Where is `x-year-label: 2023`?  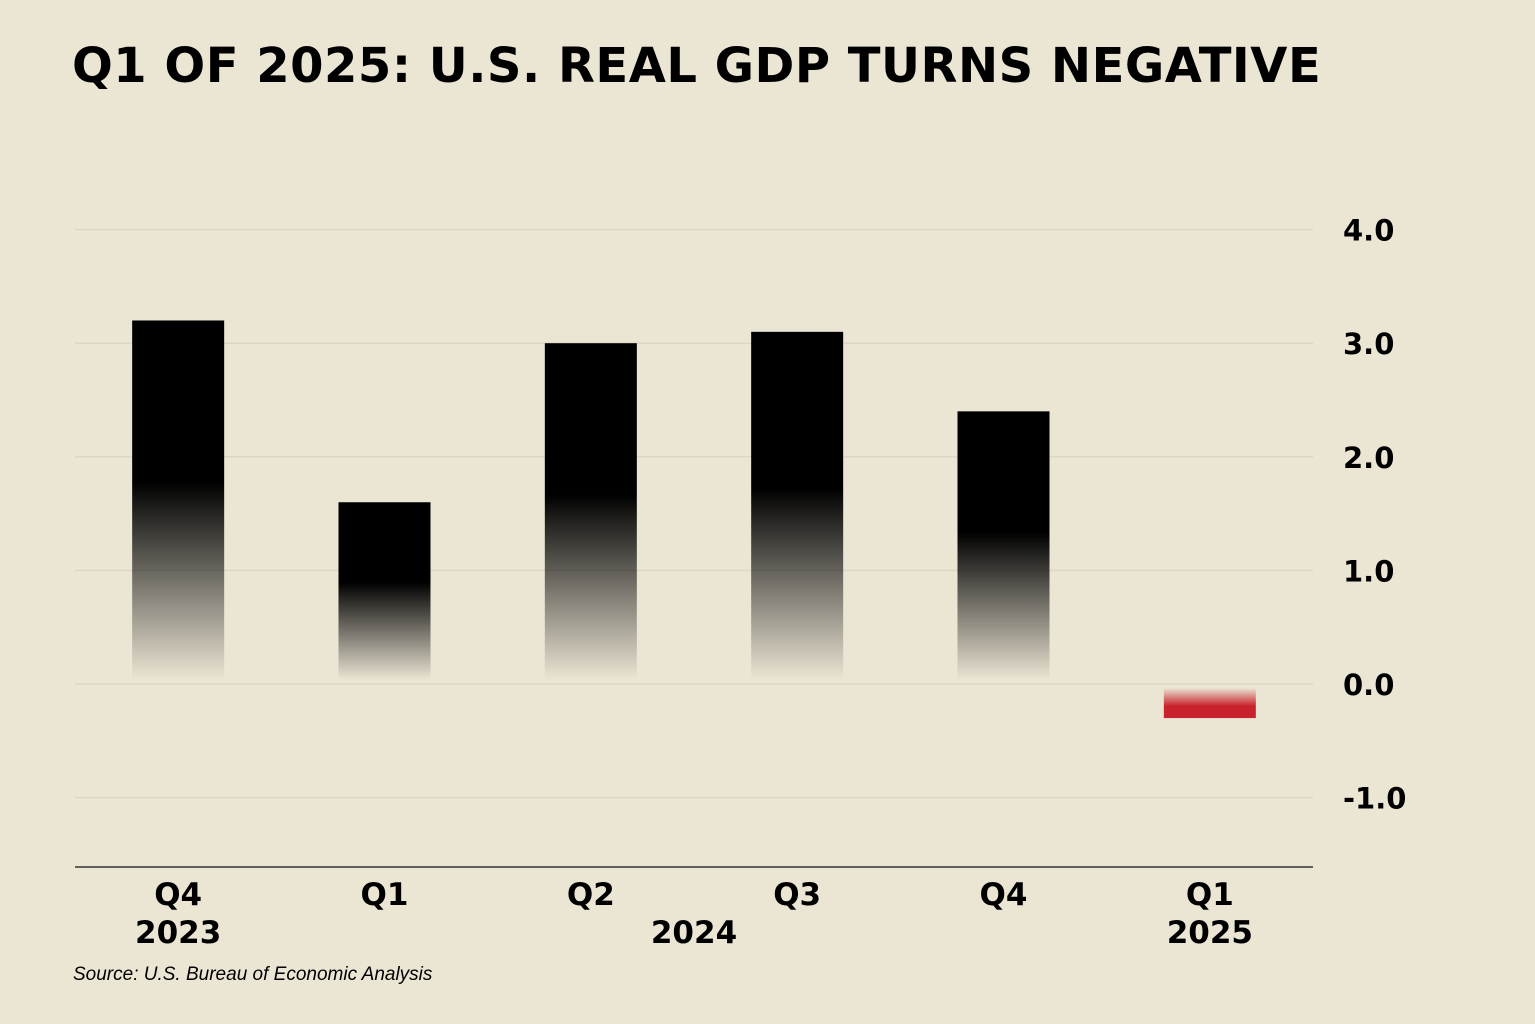 x-year-label: 2023 is located at coordinates (178, 933).